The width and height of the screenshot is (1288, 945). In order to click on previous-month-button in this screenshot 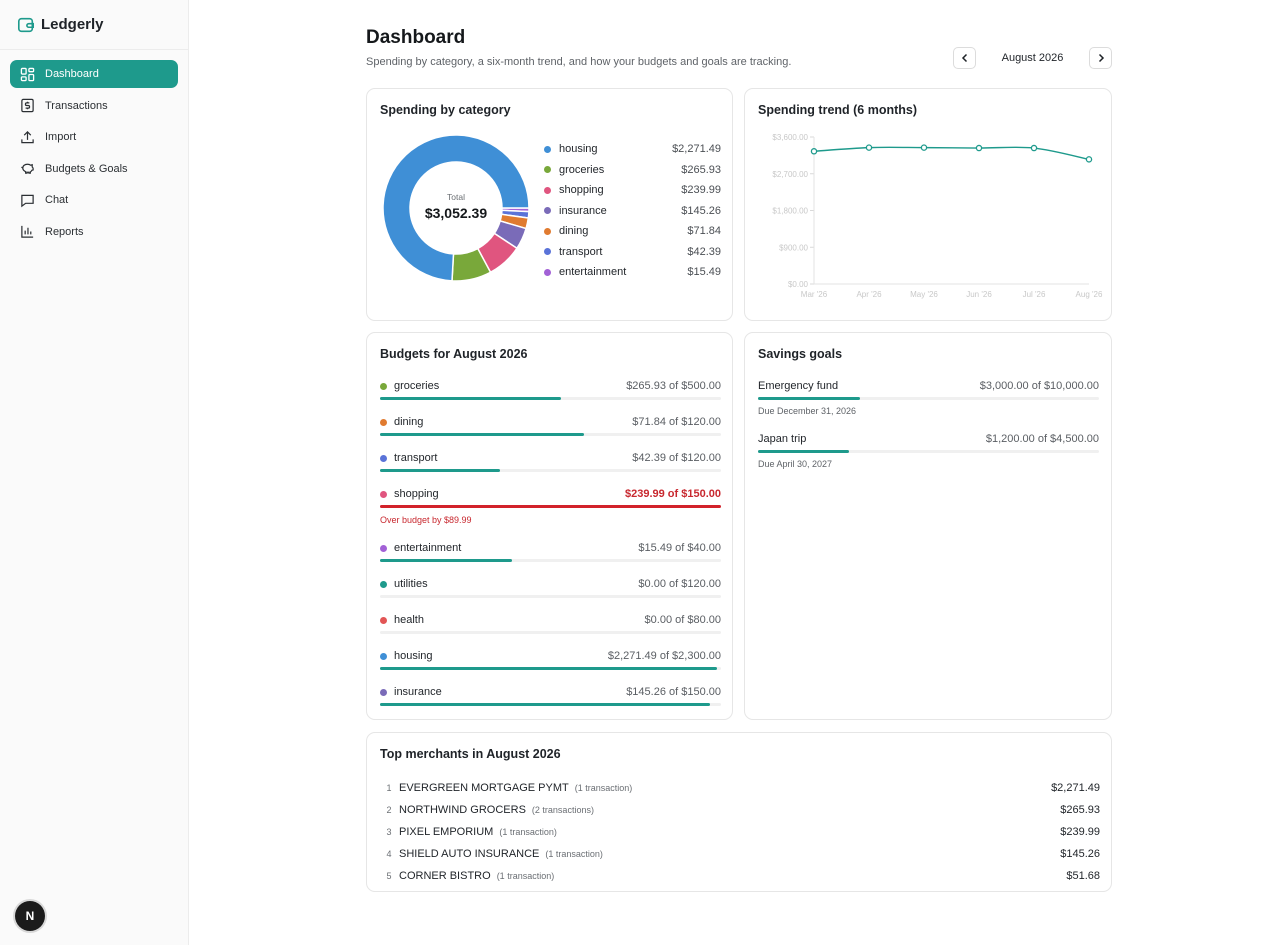, I will do `click(964, 58)`.